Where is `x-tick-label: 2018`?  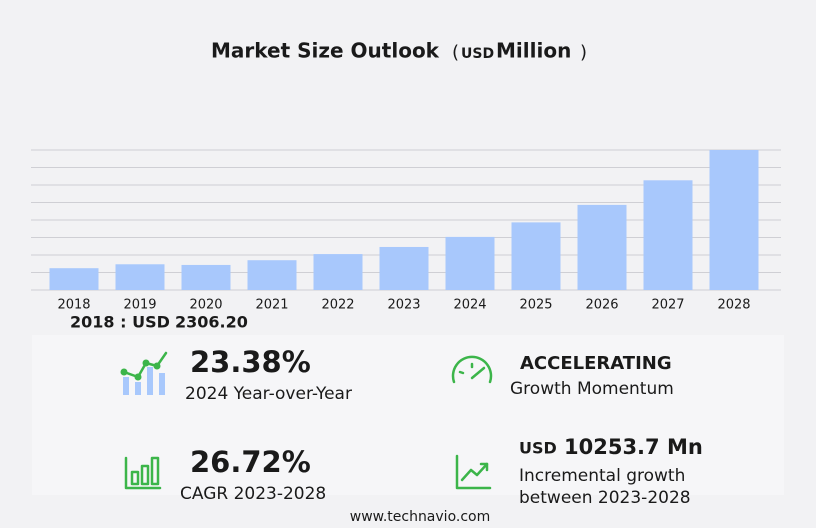
x-tick-label: 2018 is located at coordinates (73, 305).